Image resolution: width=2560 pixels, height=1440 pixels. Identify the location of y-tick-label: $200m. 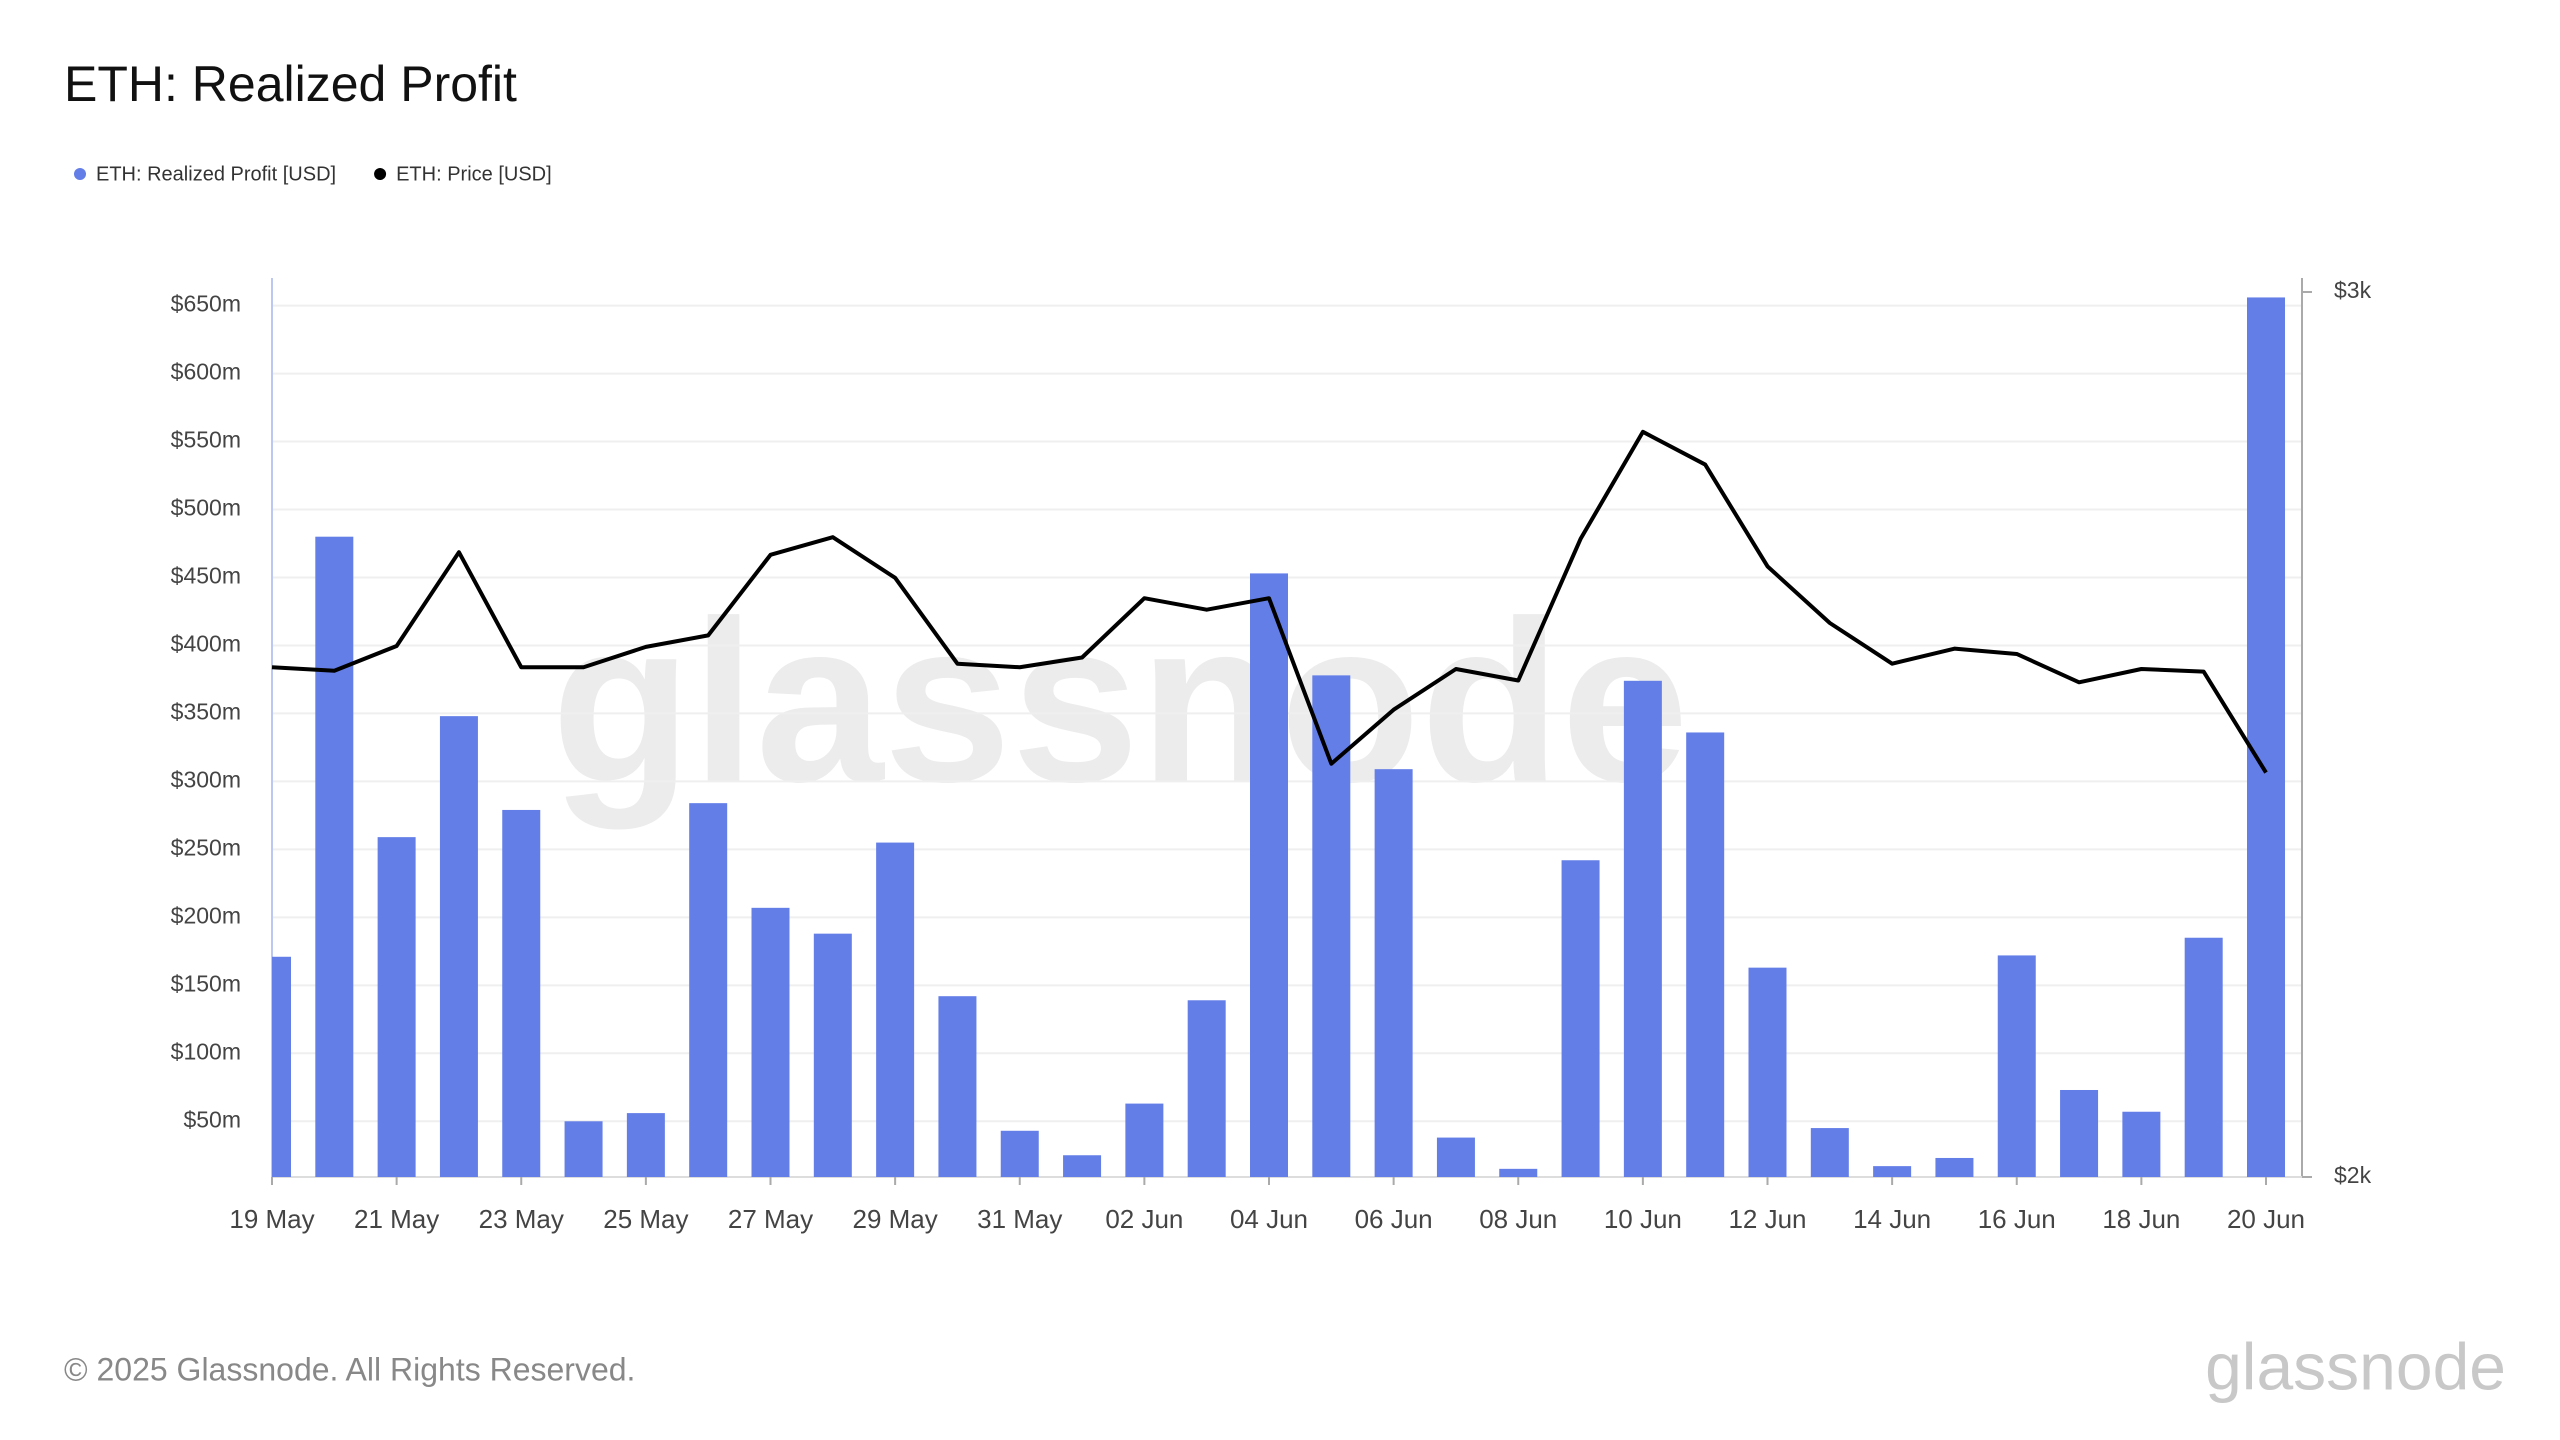
(206, 915).